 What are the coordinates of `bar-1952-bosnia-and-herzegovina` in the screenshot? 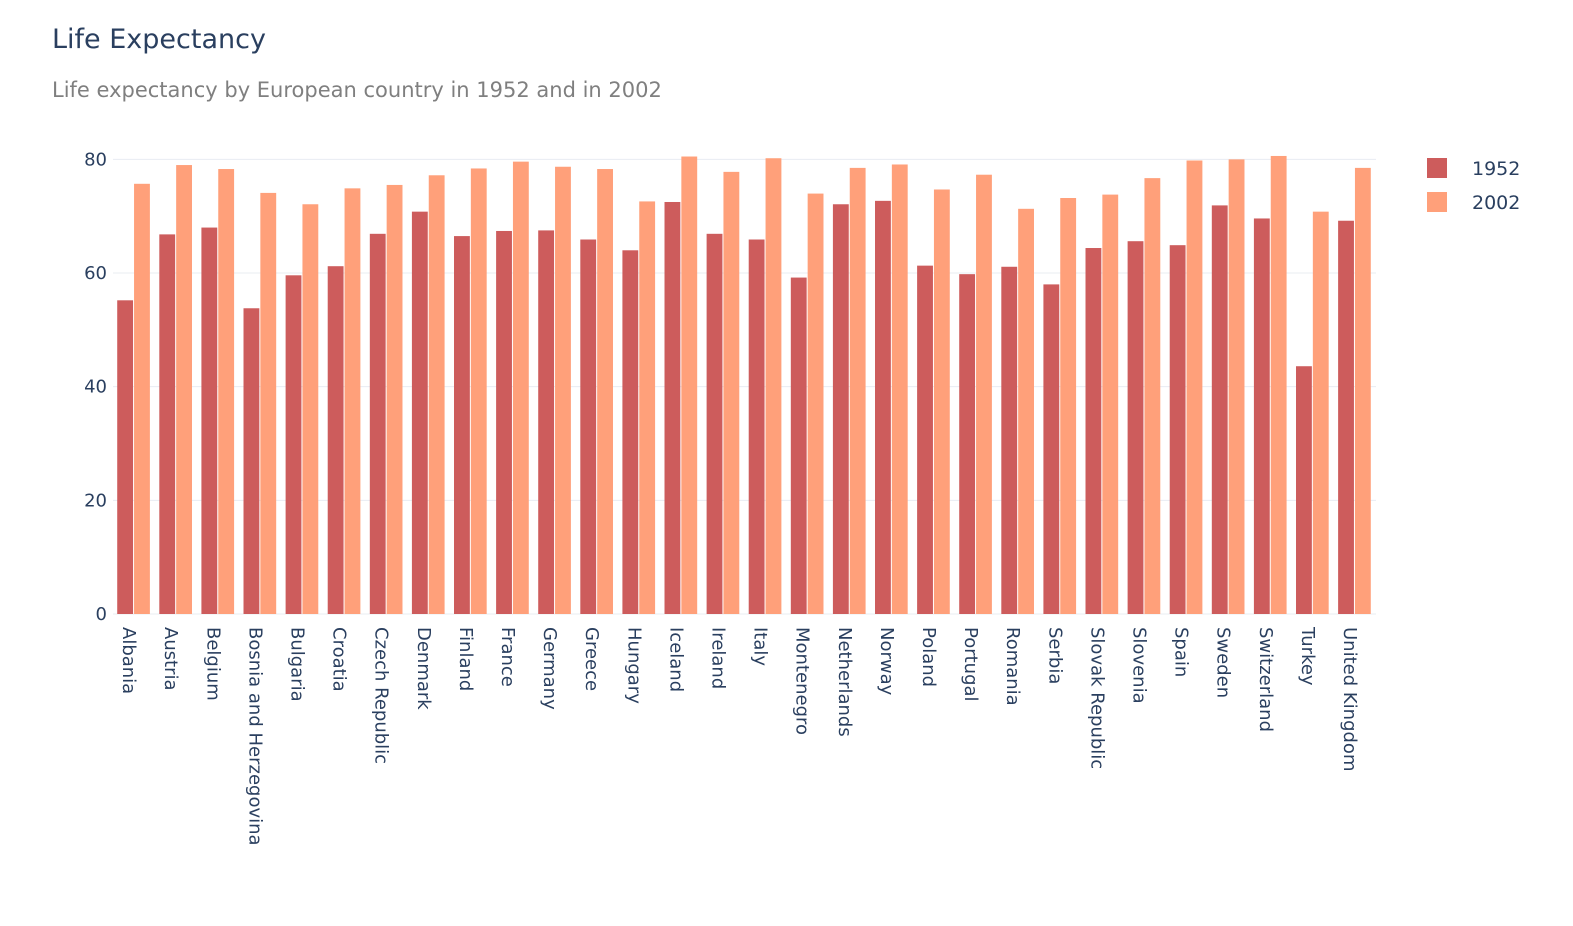 It's located at (251, 461).